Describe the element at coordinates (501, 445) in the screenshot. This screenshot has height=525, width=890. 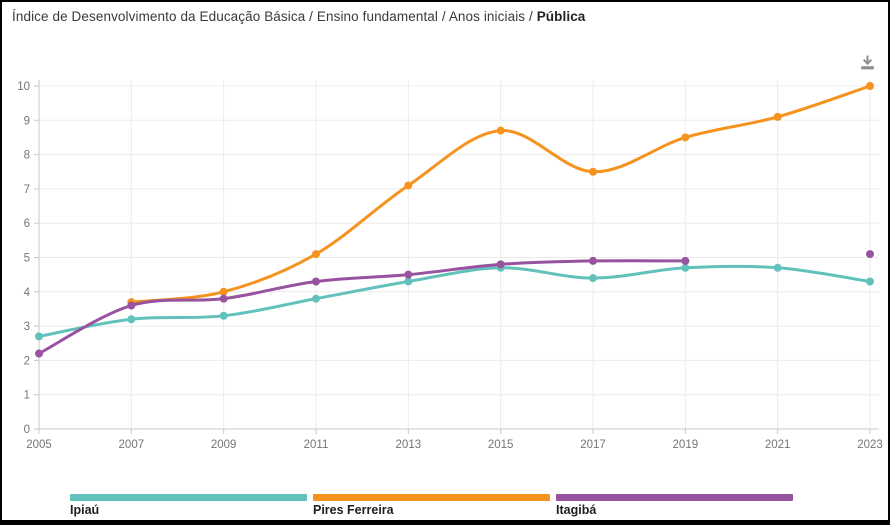
I see `x-tick-label: 2015` at that location.